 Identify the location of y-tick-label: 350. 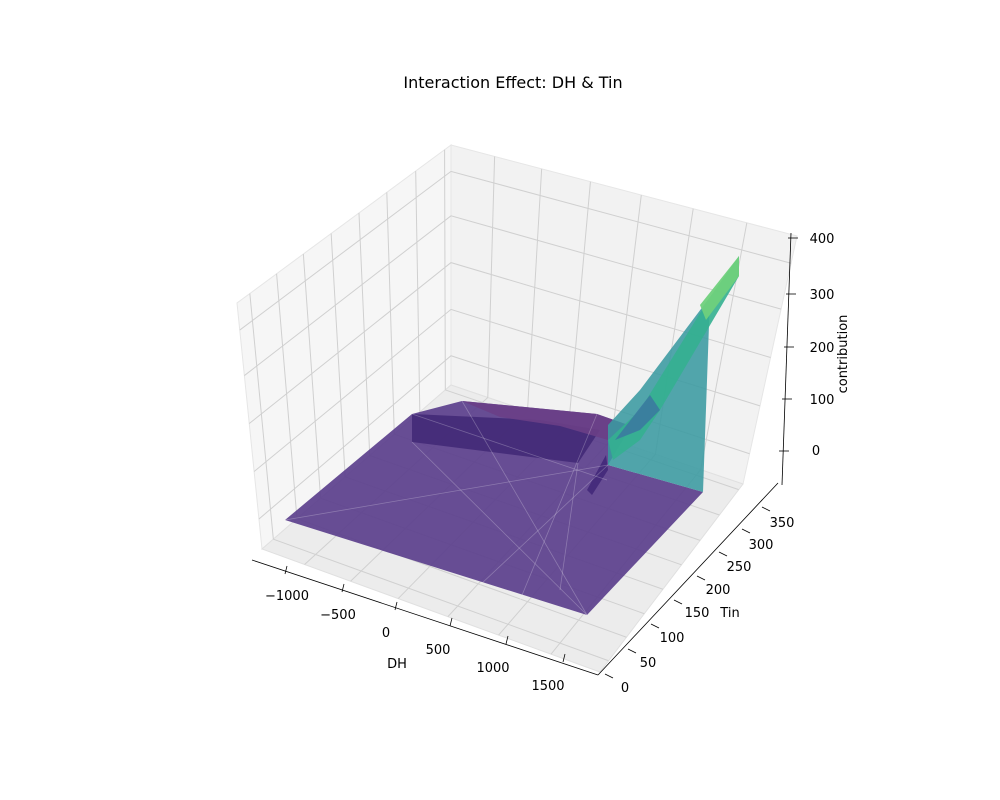
(782, 523).